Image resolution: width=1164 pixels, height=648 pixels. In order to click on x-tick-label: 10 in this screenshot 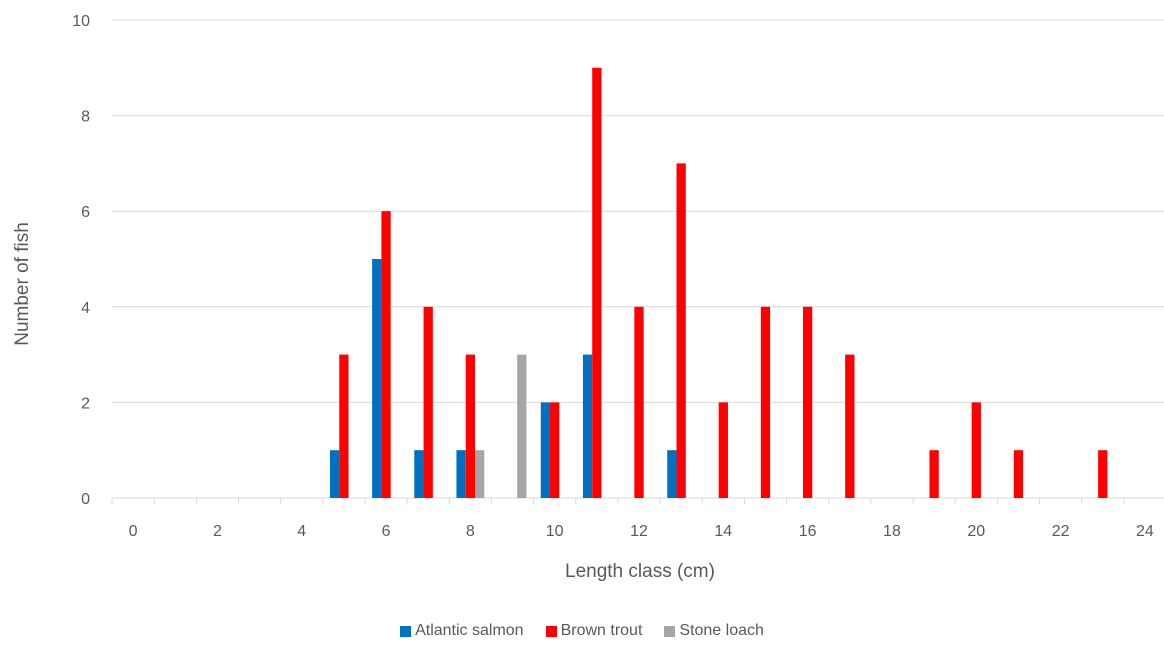, I will do `click(555, 531)`.